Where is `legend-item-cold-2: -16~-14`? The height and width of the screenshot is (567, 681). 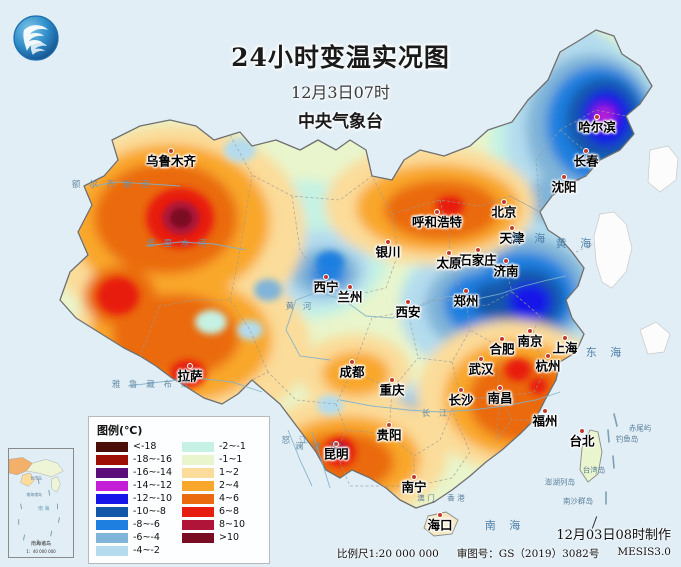 legend-item-cold-2: -16~-14 is located at coordinates (134, 473).